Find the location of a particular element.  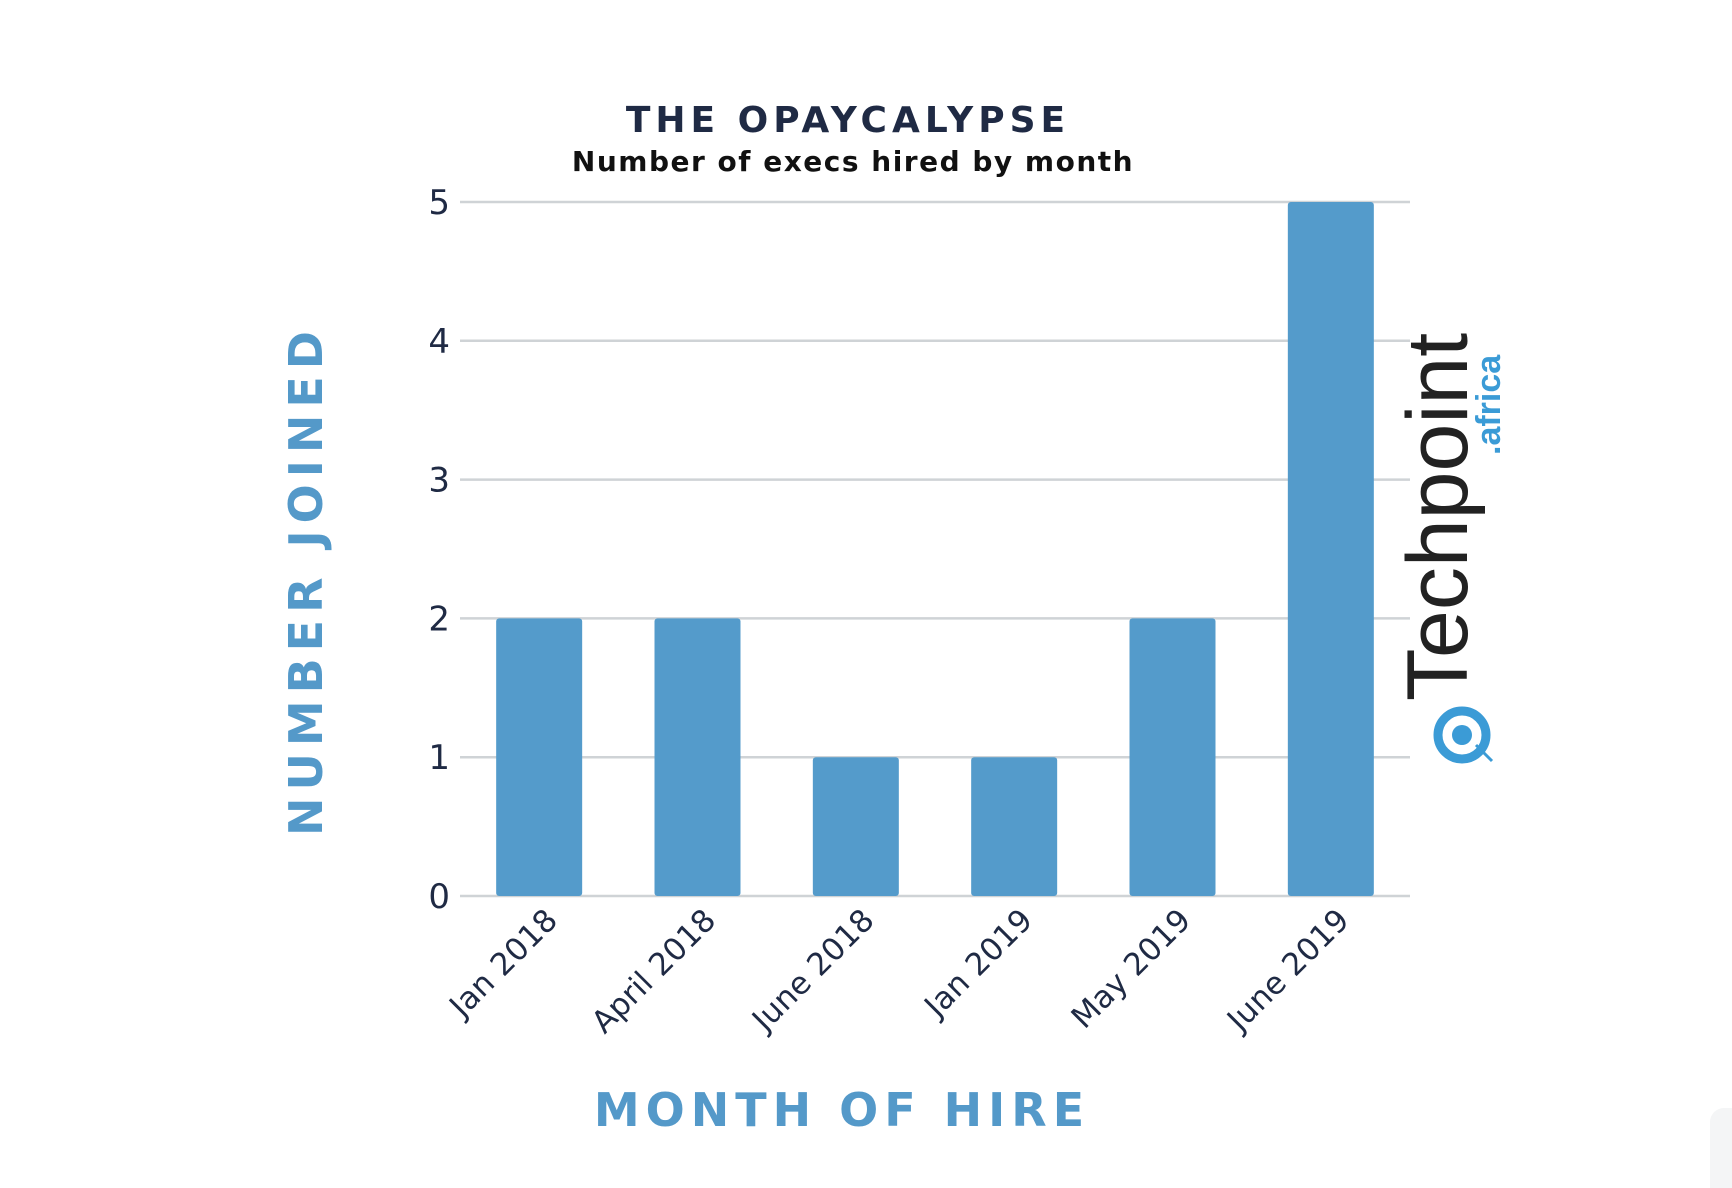

y-tick-label: 1 is located at coordinates (439, 758).